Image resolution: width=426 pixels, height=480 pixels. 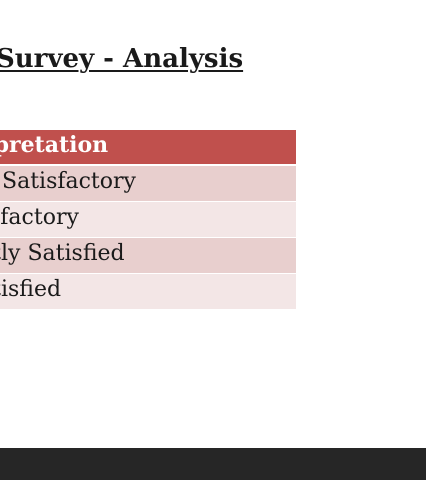 I want to click on table-row: sfactory, so click(x=148, y=220).